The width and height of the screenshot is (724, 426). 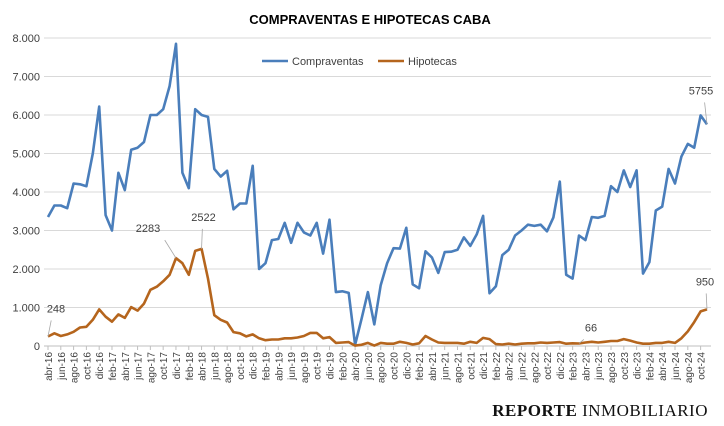 I want to click on data-label: 2283, so click(x=148, y=229).